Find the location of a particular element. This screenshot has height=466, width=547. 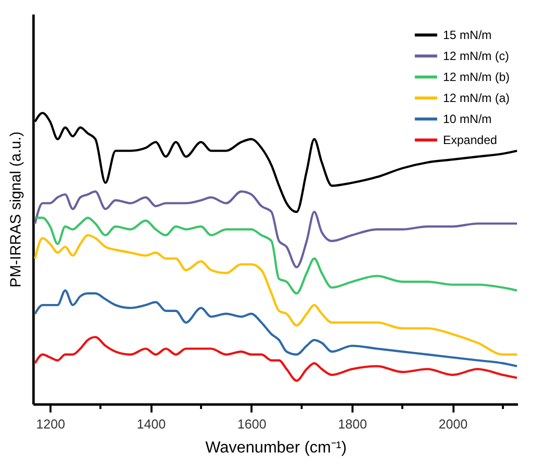

x-tick-label: 1400 is located at coordinates (151, 424).